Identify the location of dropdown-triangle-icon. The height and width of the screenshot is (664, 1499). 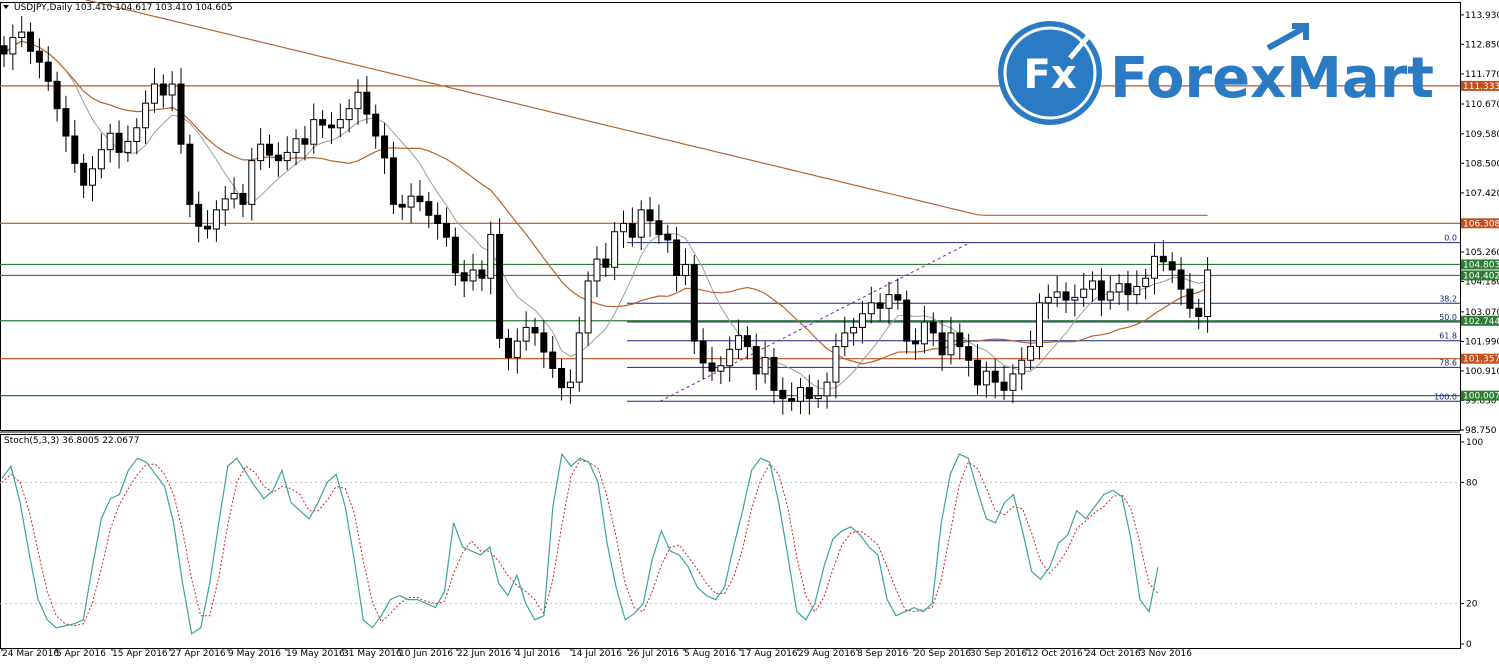
(6, 7).